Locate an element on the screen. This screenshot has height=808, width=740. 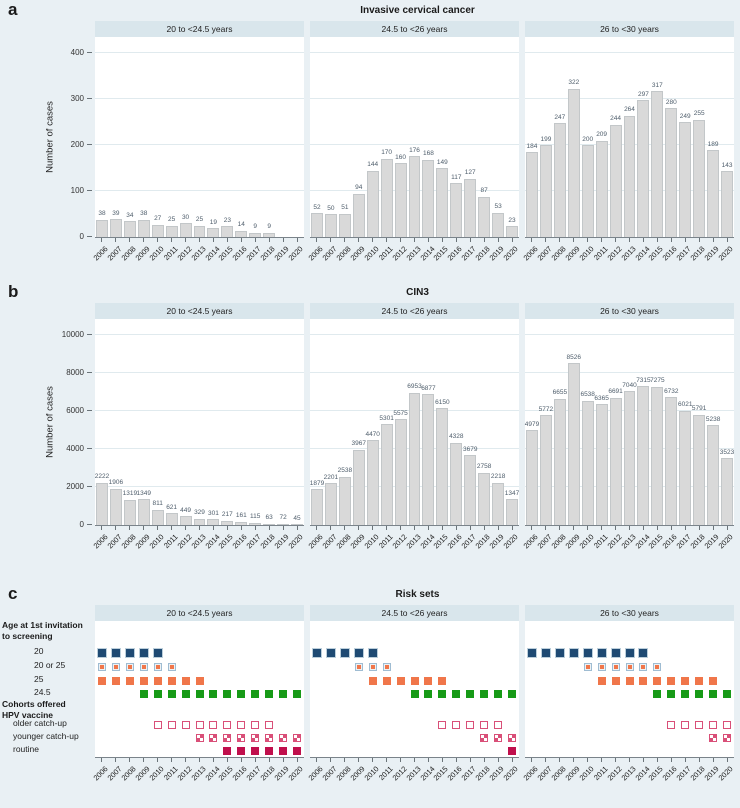
bar-value-label: 2758 is located at coordinates (484, 467).